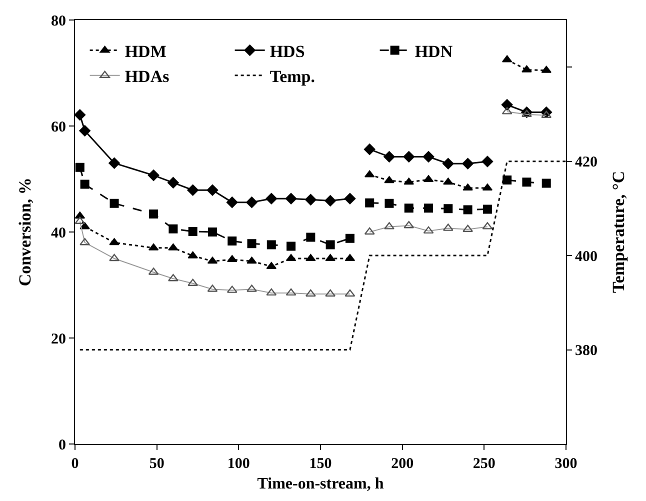 The width and height of the screenshot is (646, 501). Describe the element at coordinates (566, 464) in the screenshot. I see `x-tick-label: 300` at that location.